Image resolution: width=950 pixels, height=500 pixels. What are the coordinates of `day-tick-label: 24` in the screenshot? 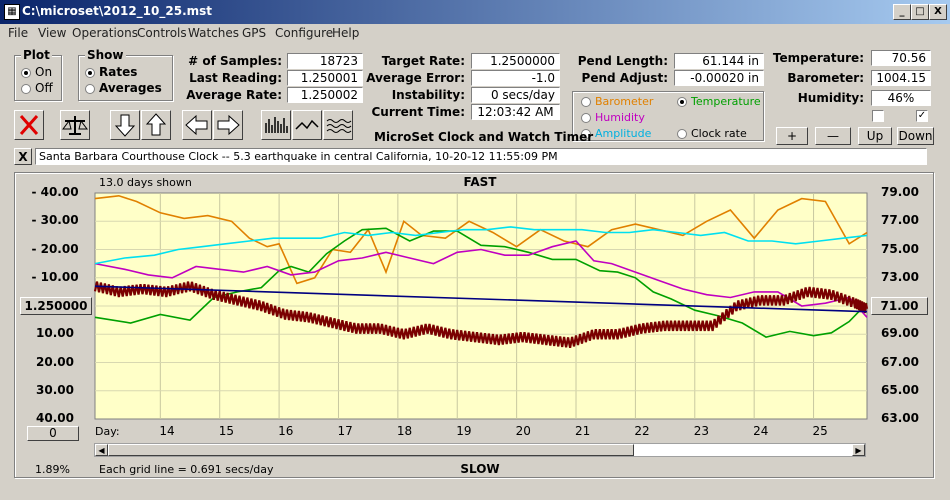 It's located at (761, 431).